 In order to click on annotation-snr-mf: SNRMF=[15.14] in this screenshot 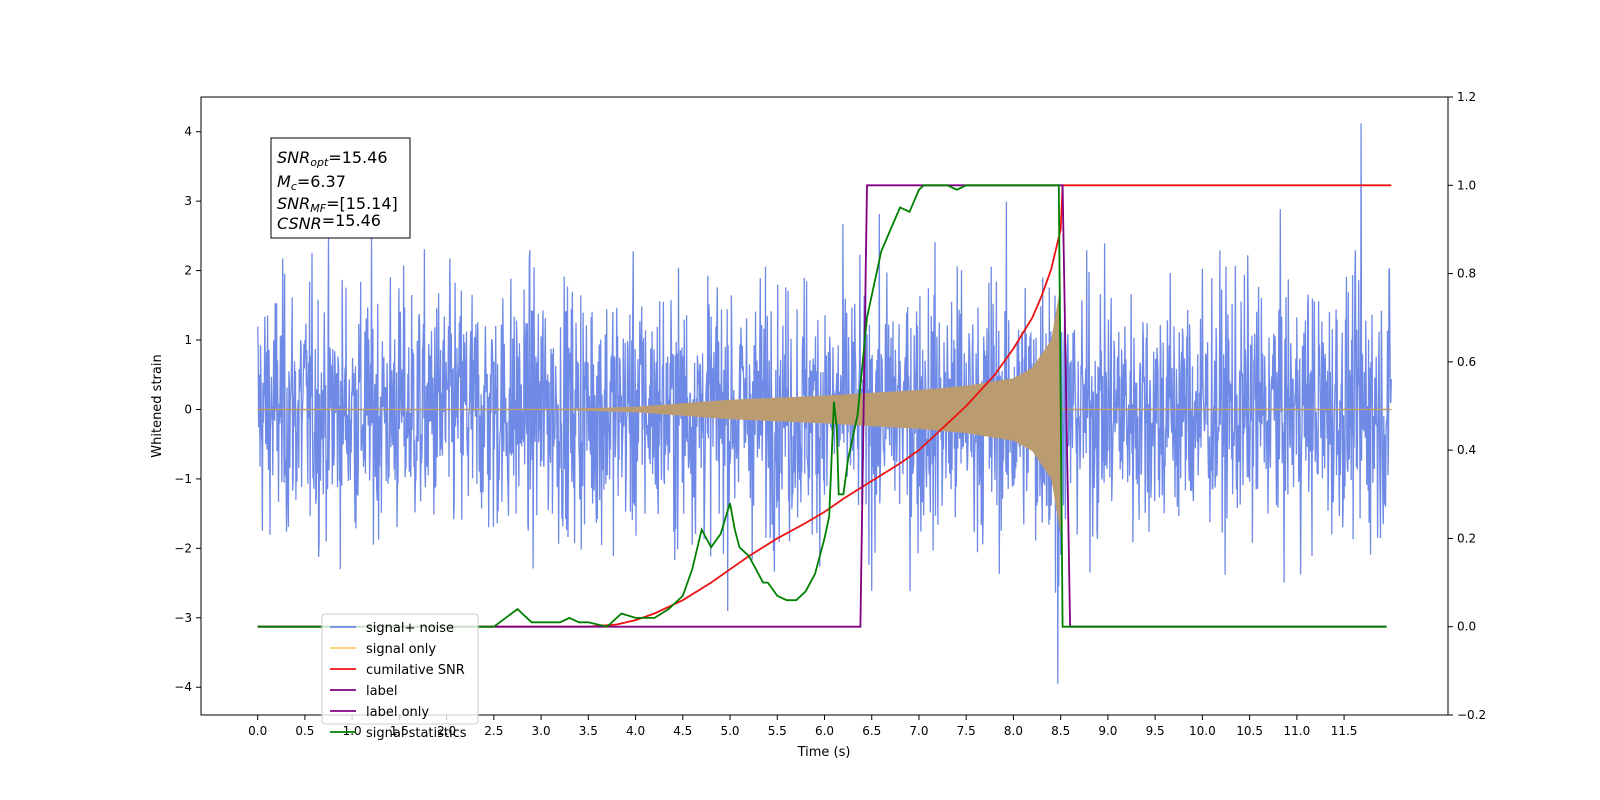, I will do `click(337, 204)`.